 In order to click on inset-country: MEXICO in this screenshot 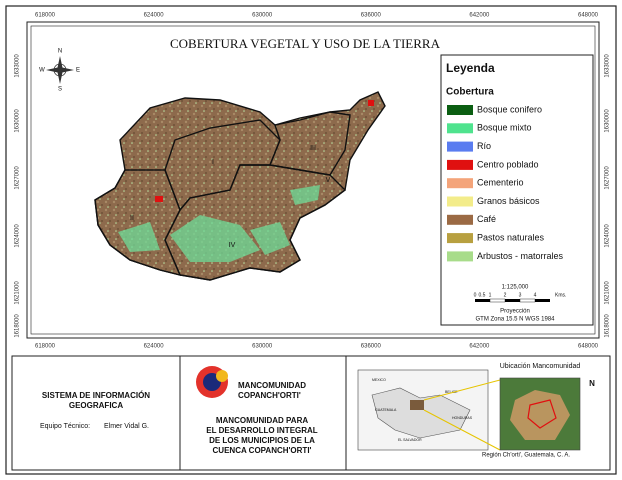, I will do `click(379, 380)`.